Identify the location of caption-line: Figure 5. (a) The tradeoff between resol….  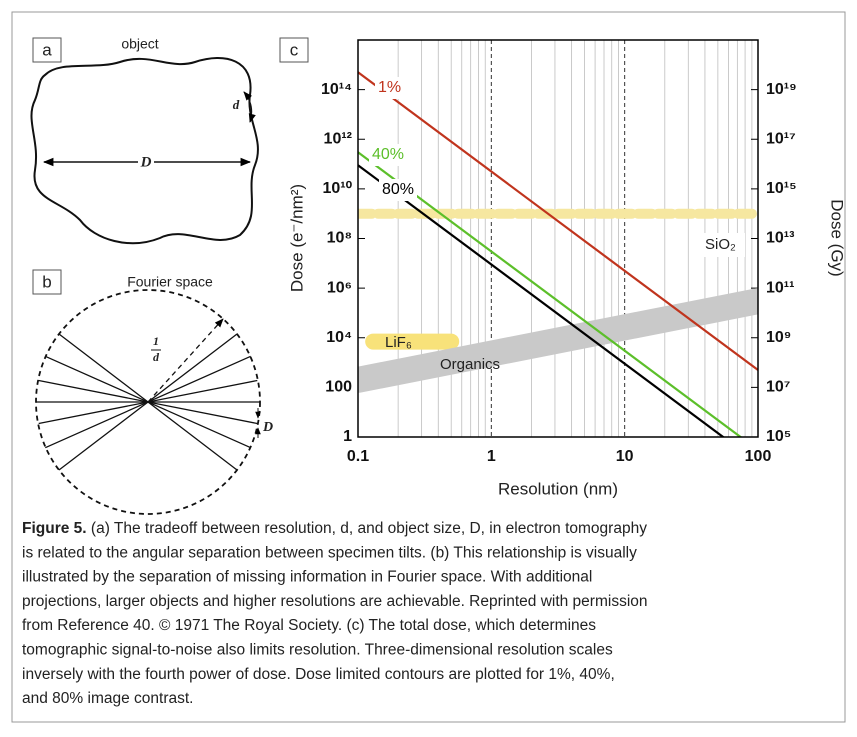
(334, 528).